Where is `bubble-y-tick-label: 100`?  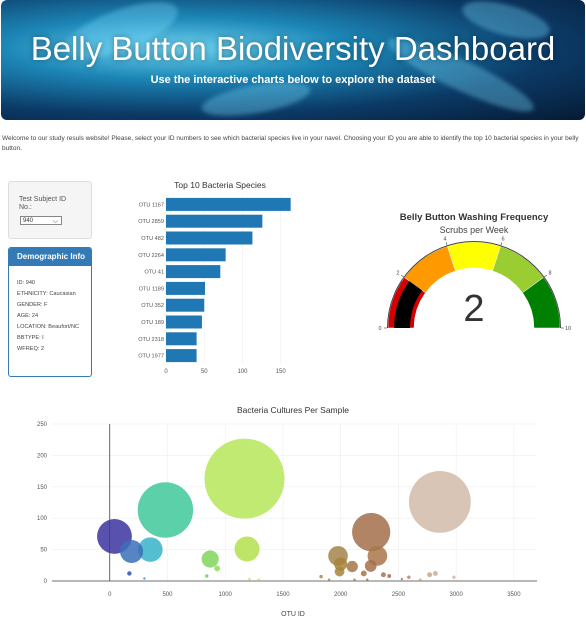 bubble-y-tick-label: 100 is located at coordinates (42, 519).